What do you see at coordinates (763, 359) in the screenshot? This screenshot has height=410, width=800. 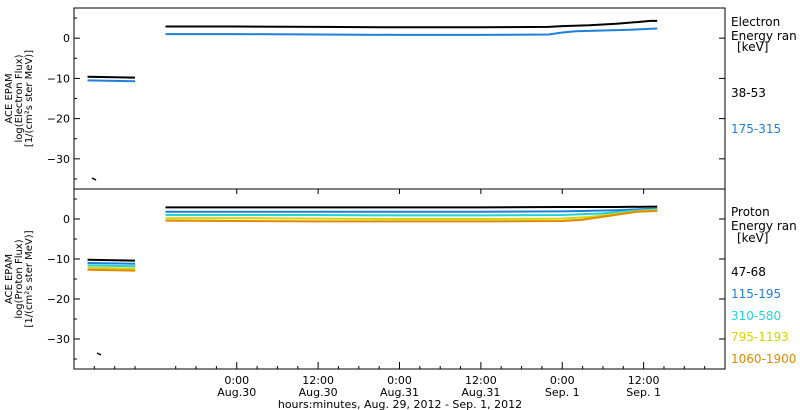 I see `proton-legend-item: 1060-1900` at bounding box center [763, 359].